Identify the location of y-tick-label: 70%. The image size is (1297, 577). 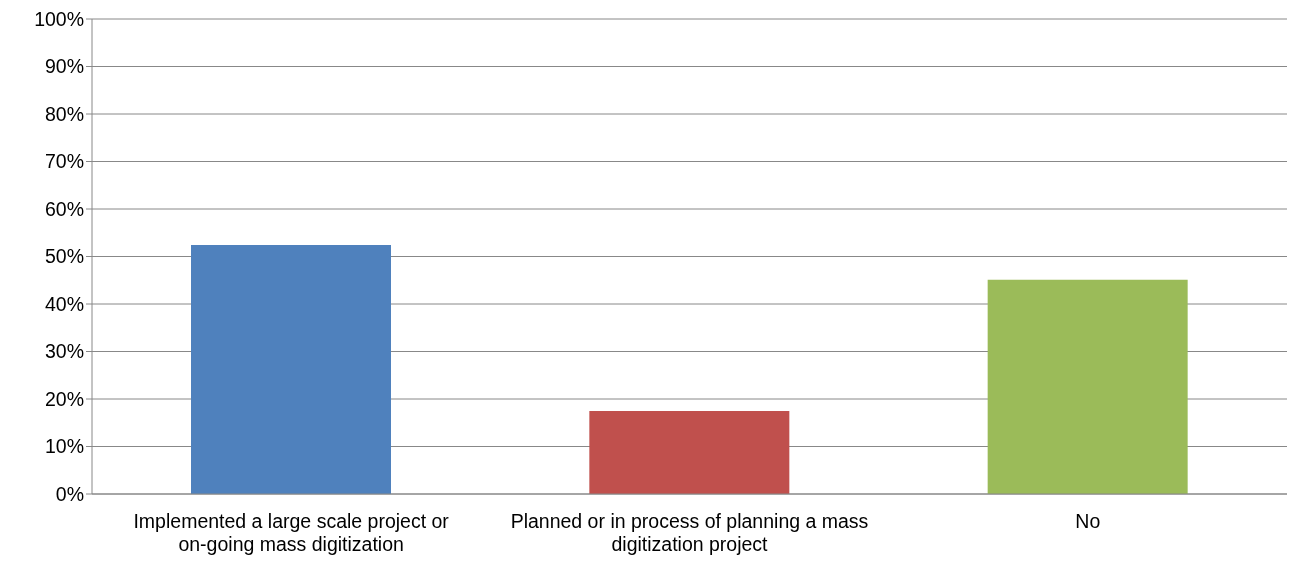
(64, 161).